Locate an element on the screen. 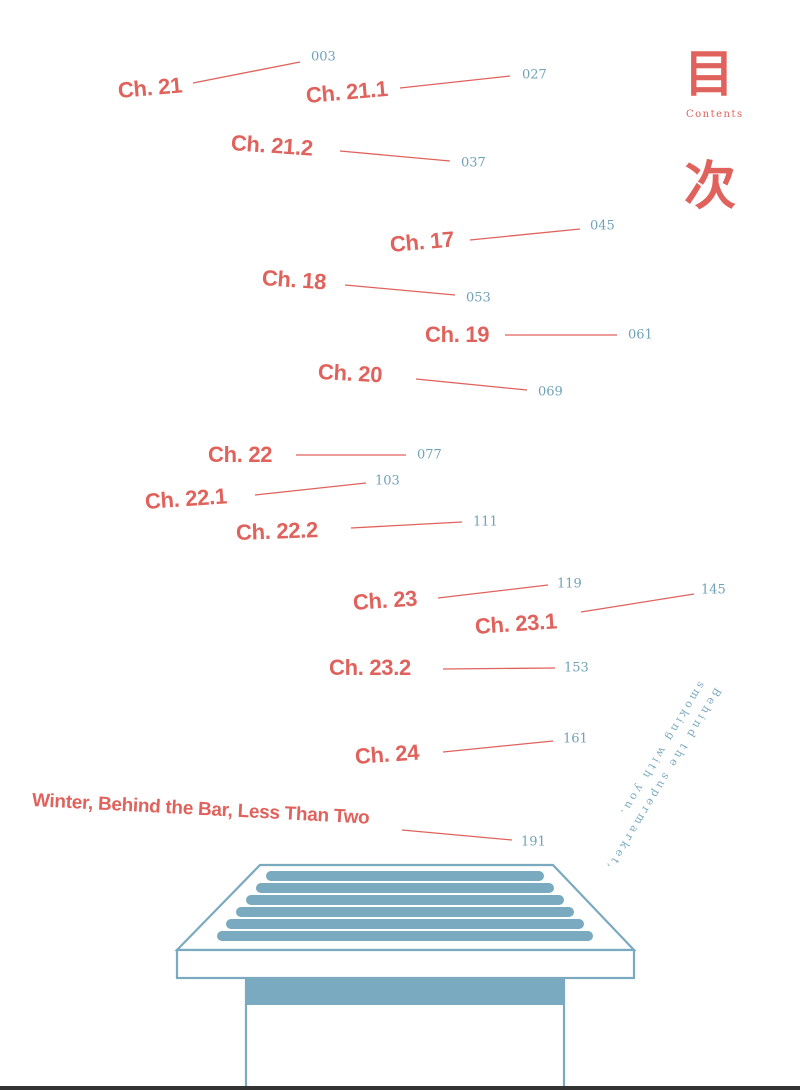 Image resolution: width=800 pixels, height=1090 pixels. toc-page: 077 is located at coordinates (429, 455).